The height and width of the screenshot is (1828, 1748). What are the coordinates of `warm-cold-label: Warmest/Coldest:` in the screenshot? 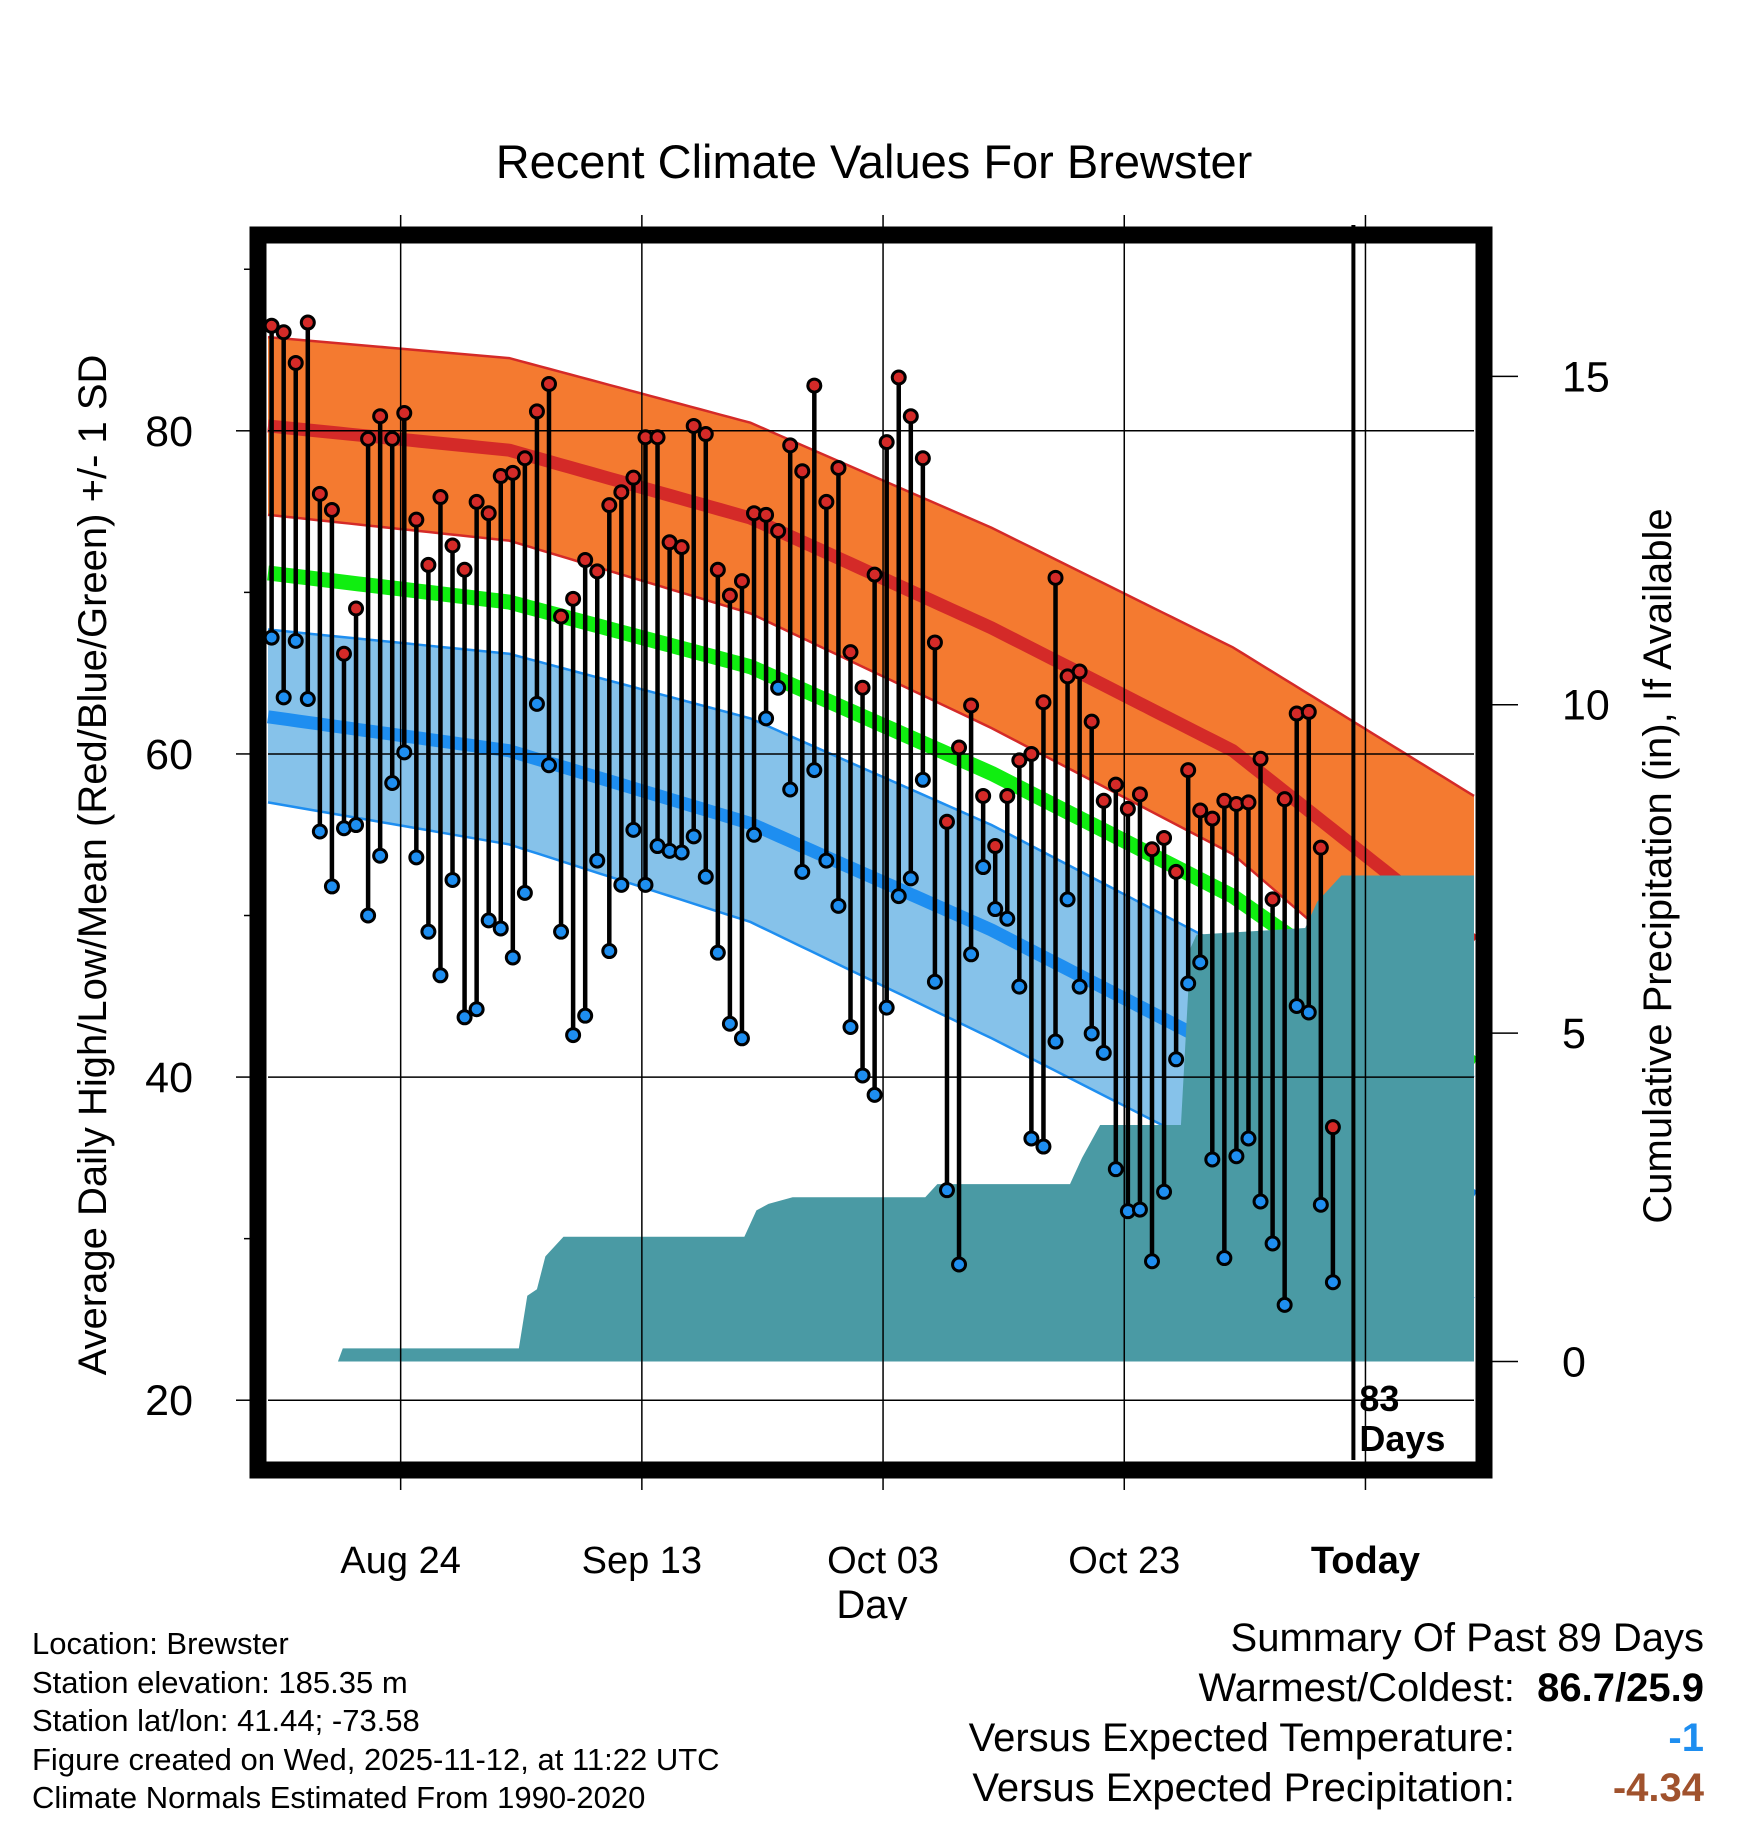 It's located at (1356, 1688).